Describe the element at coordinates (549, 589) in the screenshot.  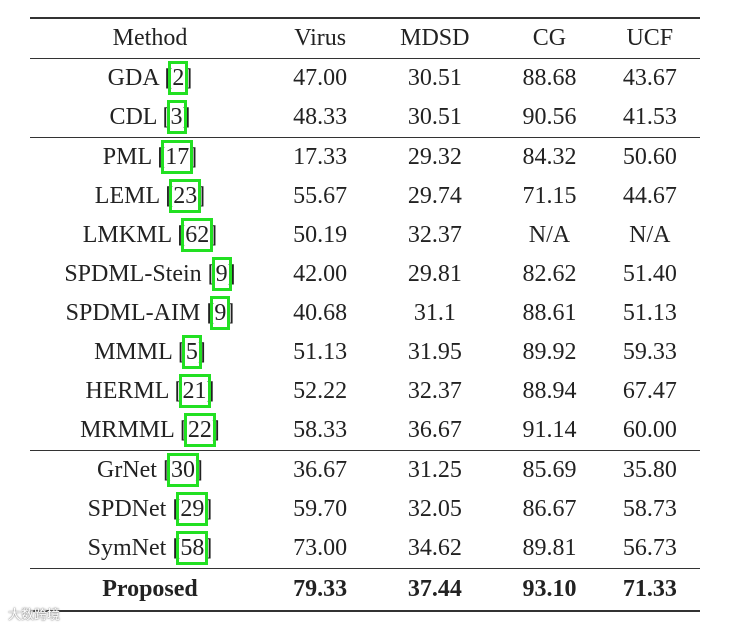
I see `value-cell: 93.10` at that location.